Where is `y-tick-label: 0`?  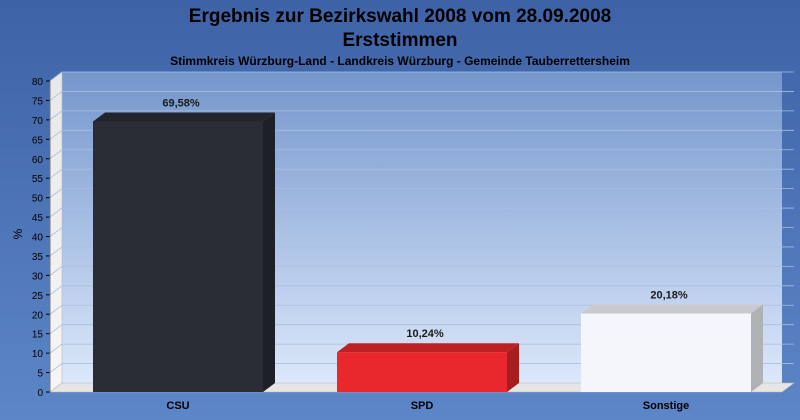 y-tick-label: 0 is located at coordinates (40, 393).